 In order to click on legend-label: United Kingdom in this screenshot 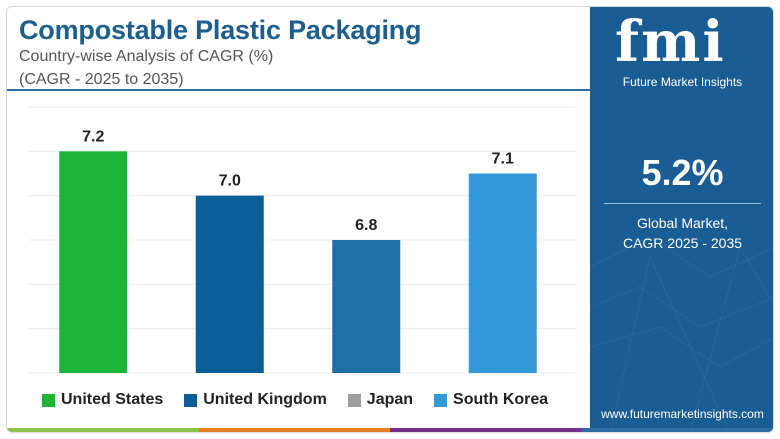, I will do `click(265, 399)`.